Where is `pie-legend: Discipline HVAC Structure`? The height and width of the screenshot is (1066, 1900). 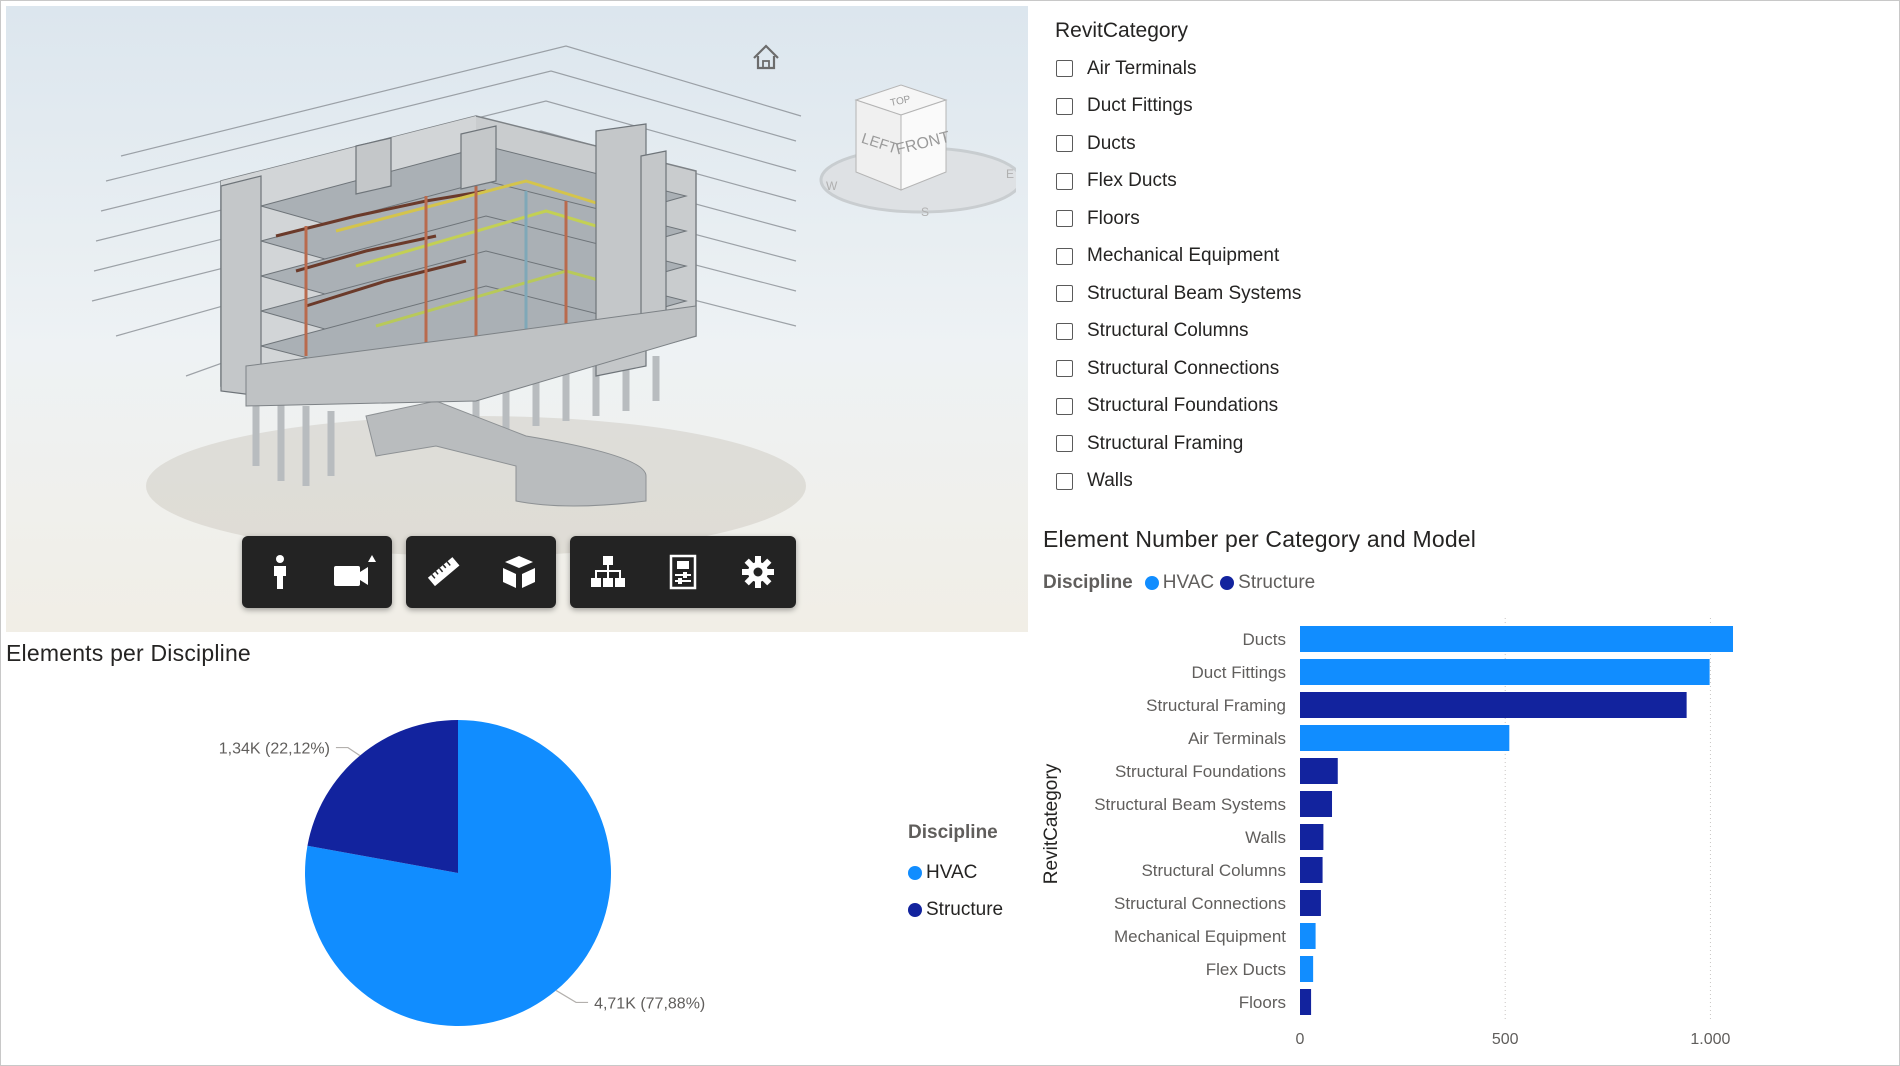
pie-legend: Discipline HVAC Structure is located at coordinates (955, 875).